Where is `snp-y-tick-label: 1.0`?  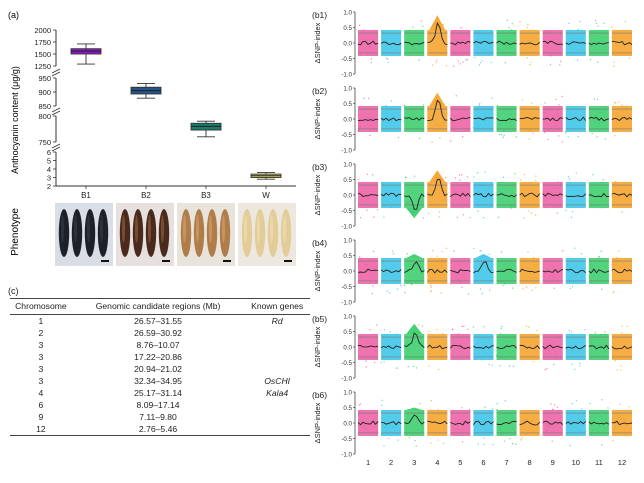
snp-y-tick-label: 1.0 is located at coordinates (347, 12).